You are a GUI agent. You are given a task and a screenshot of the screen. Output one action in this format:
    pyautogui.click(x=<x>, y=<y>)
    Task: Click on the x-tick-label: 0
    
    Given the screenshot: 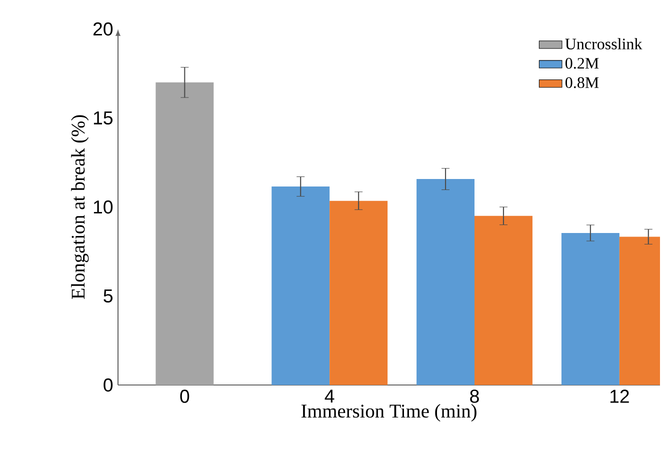 What is the action you would take?
    pyautogui.click(x=185, y=396)
    